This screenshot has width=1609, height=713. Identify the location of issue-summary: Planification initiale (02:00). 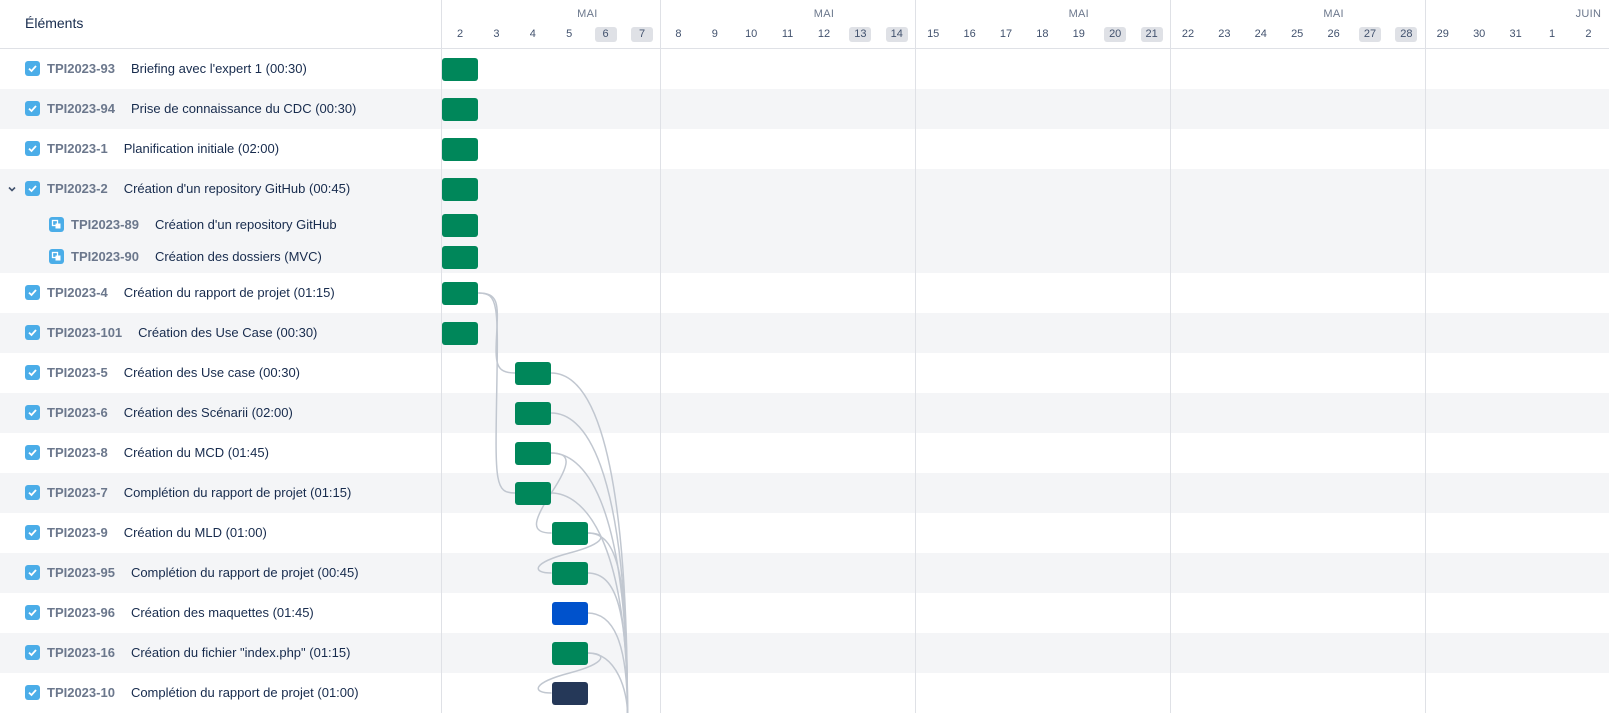
(201, 148).